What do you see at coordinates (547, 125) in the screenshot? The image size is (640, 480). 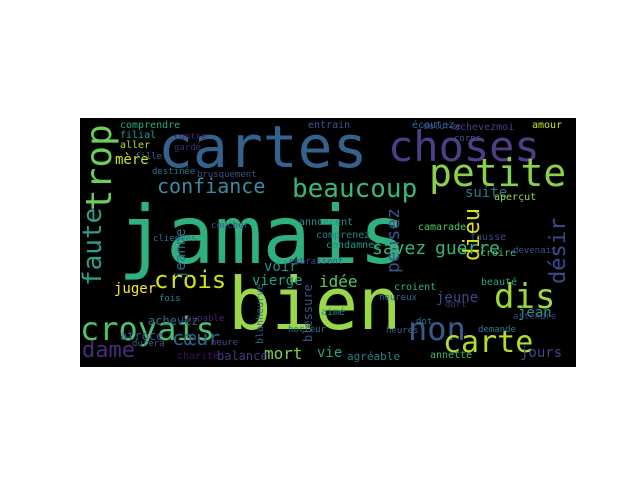 I see `word-49: amour` at bounding box center [547, 125].